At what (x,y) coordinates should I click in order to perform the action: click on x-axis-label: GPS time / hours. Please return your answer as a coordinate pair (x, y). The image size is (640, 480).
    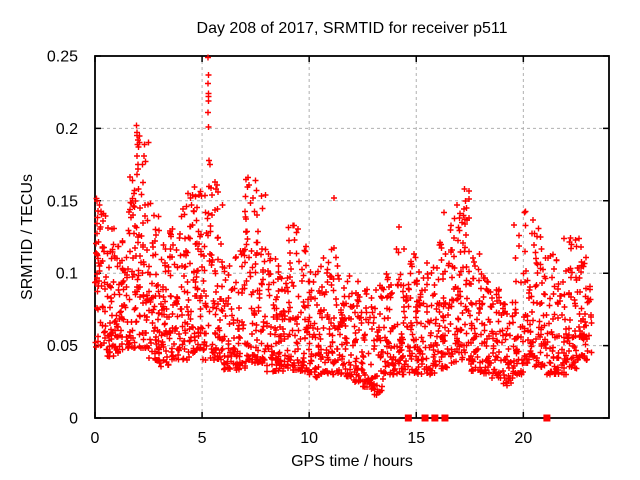
    Looking at the image, I should click on (352, 461).